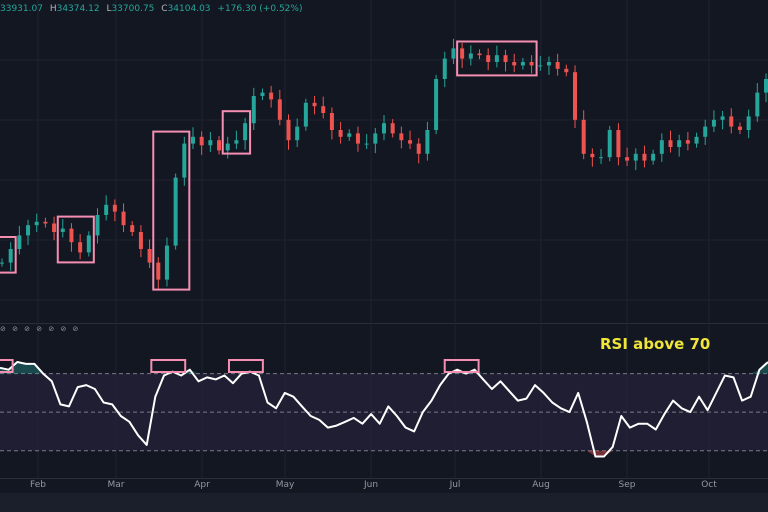  What do you see at coordinates (384, 323) in the screenshot?
I see `pane-separator` at bounding box center [384, 323].